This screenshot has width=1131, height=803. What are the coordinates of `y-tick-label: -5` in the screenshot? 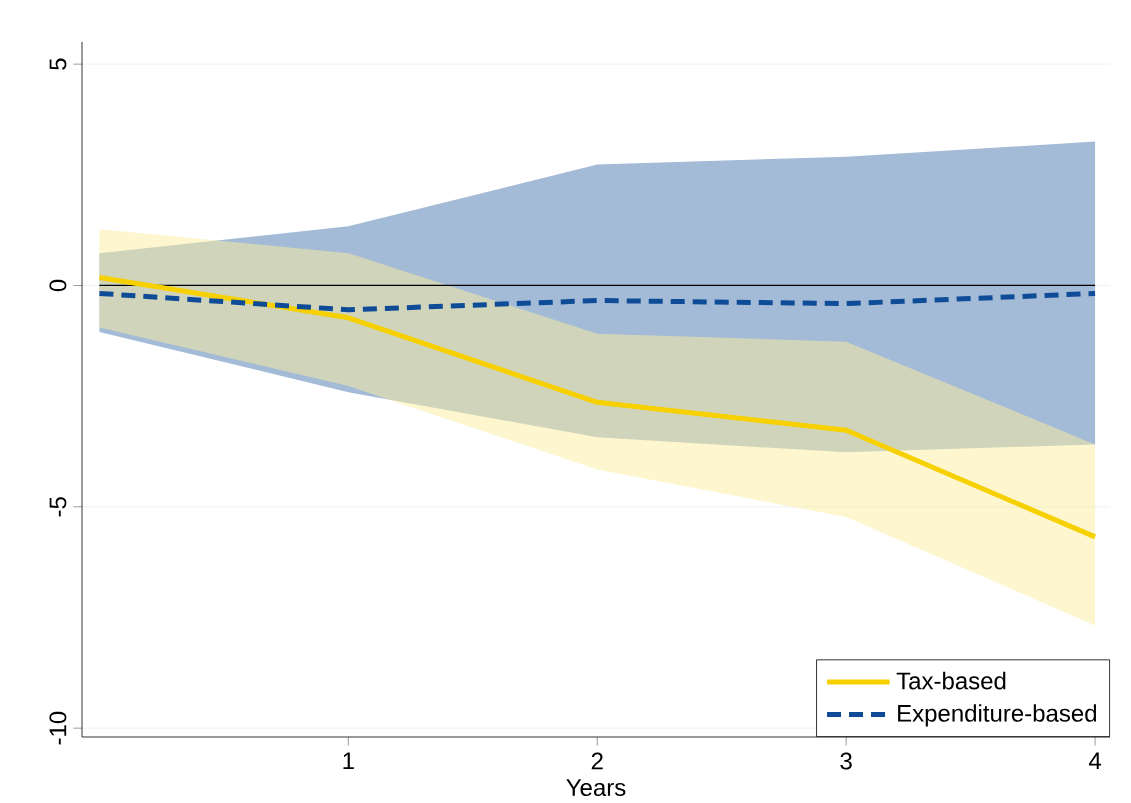 It's located at (58, 507).